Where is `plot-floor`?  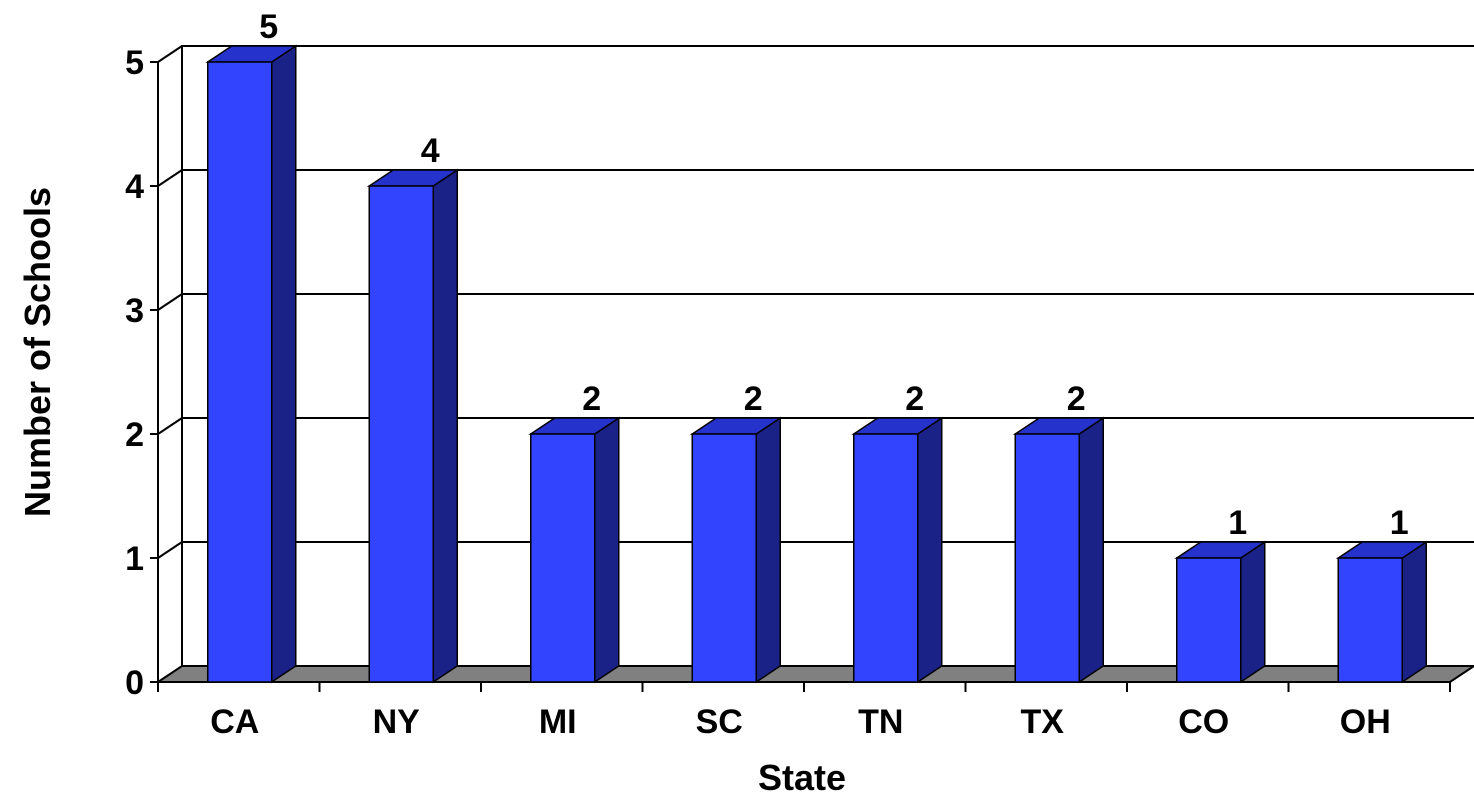
plot-floor is located at coordinates (814, 674).